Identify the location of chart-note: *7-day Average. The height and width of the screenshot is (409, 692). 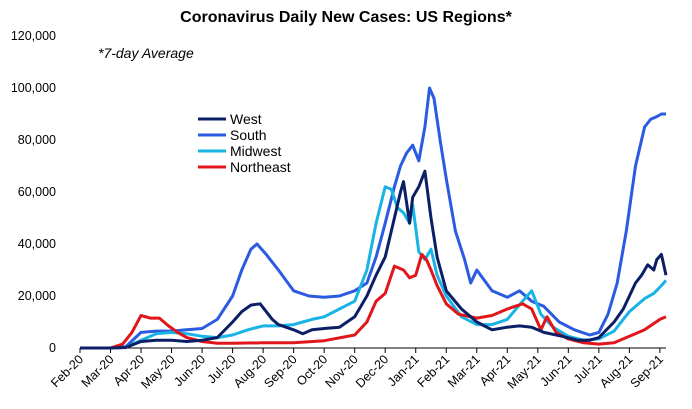
(146, 53).